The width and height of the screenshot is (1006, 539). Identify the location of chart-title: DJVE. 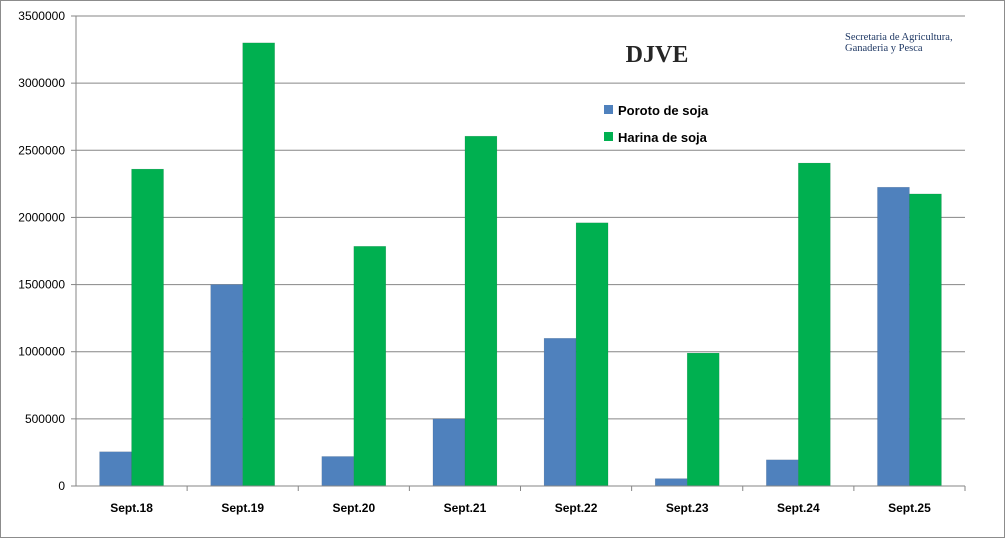
(657, 55).